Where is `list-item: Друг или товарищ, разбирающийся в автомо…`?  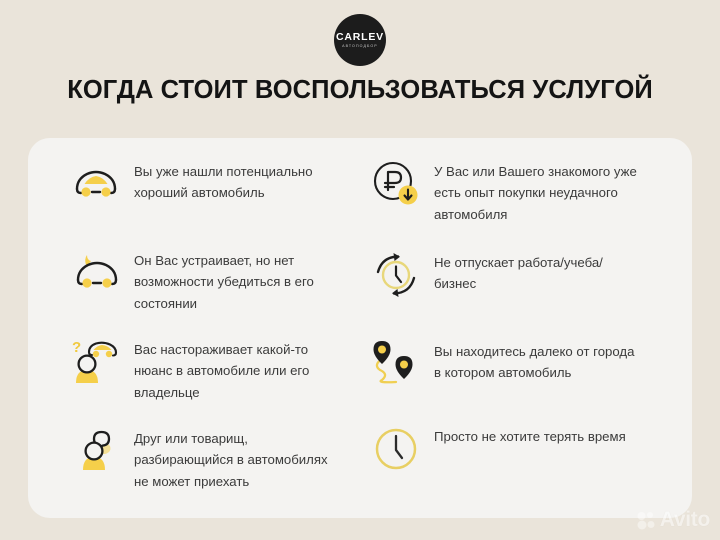
list-item: Друг или товарищ, разбирающийся в автомо… is located at coordinates (213, 450).